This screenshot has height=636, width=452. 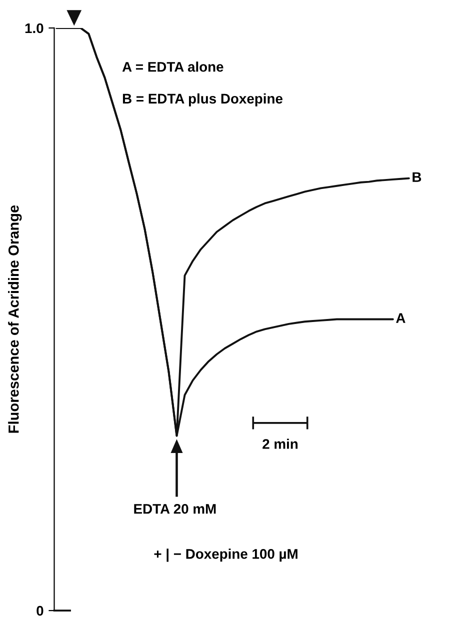 What do you see at coordinates (417, 177) in the screenshot?
I see `series-label: B` at bounding box center [417, 177].